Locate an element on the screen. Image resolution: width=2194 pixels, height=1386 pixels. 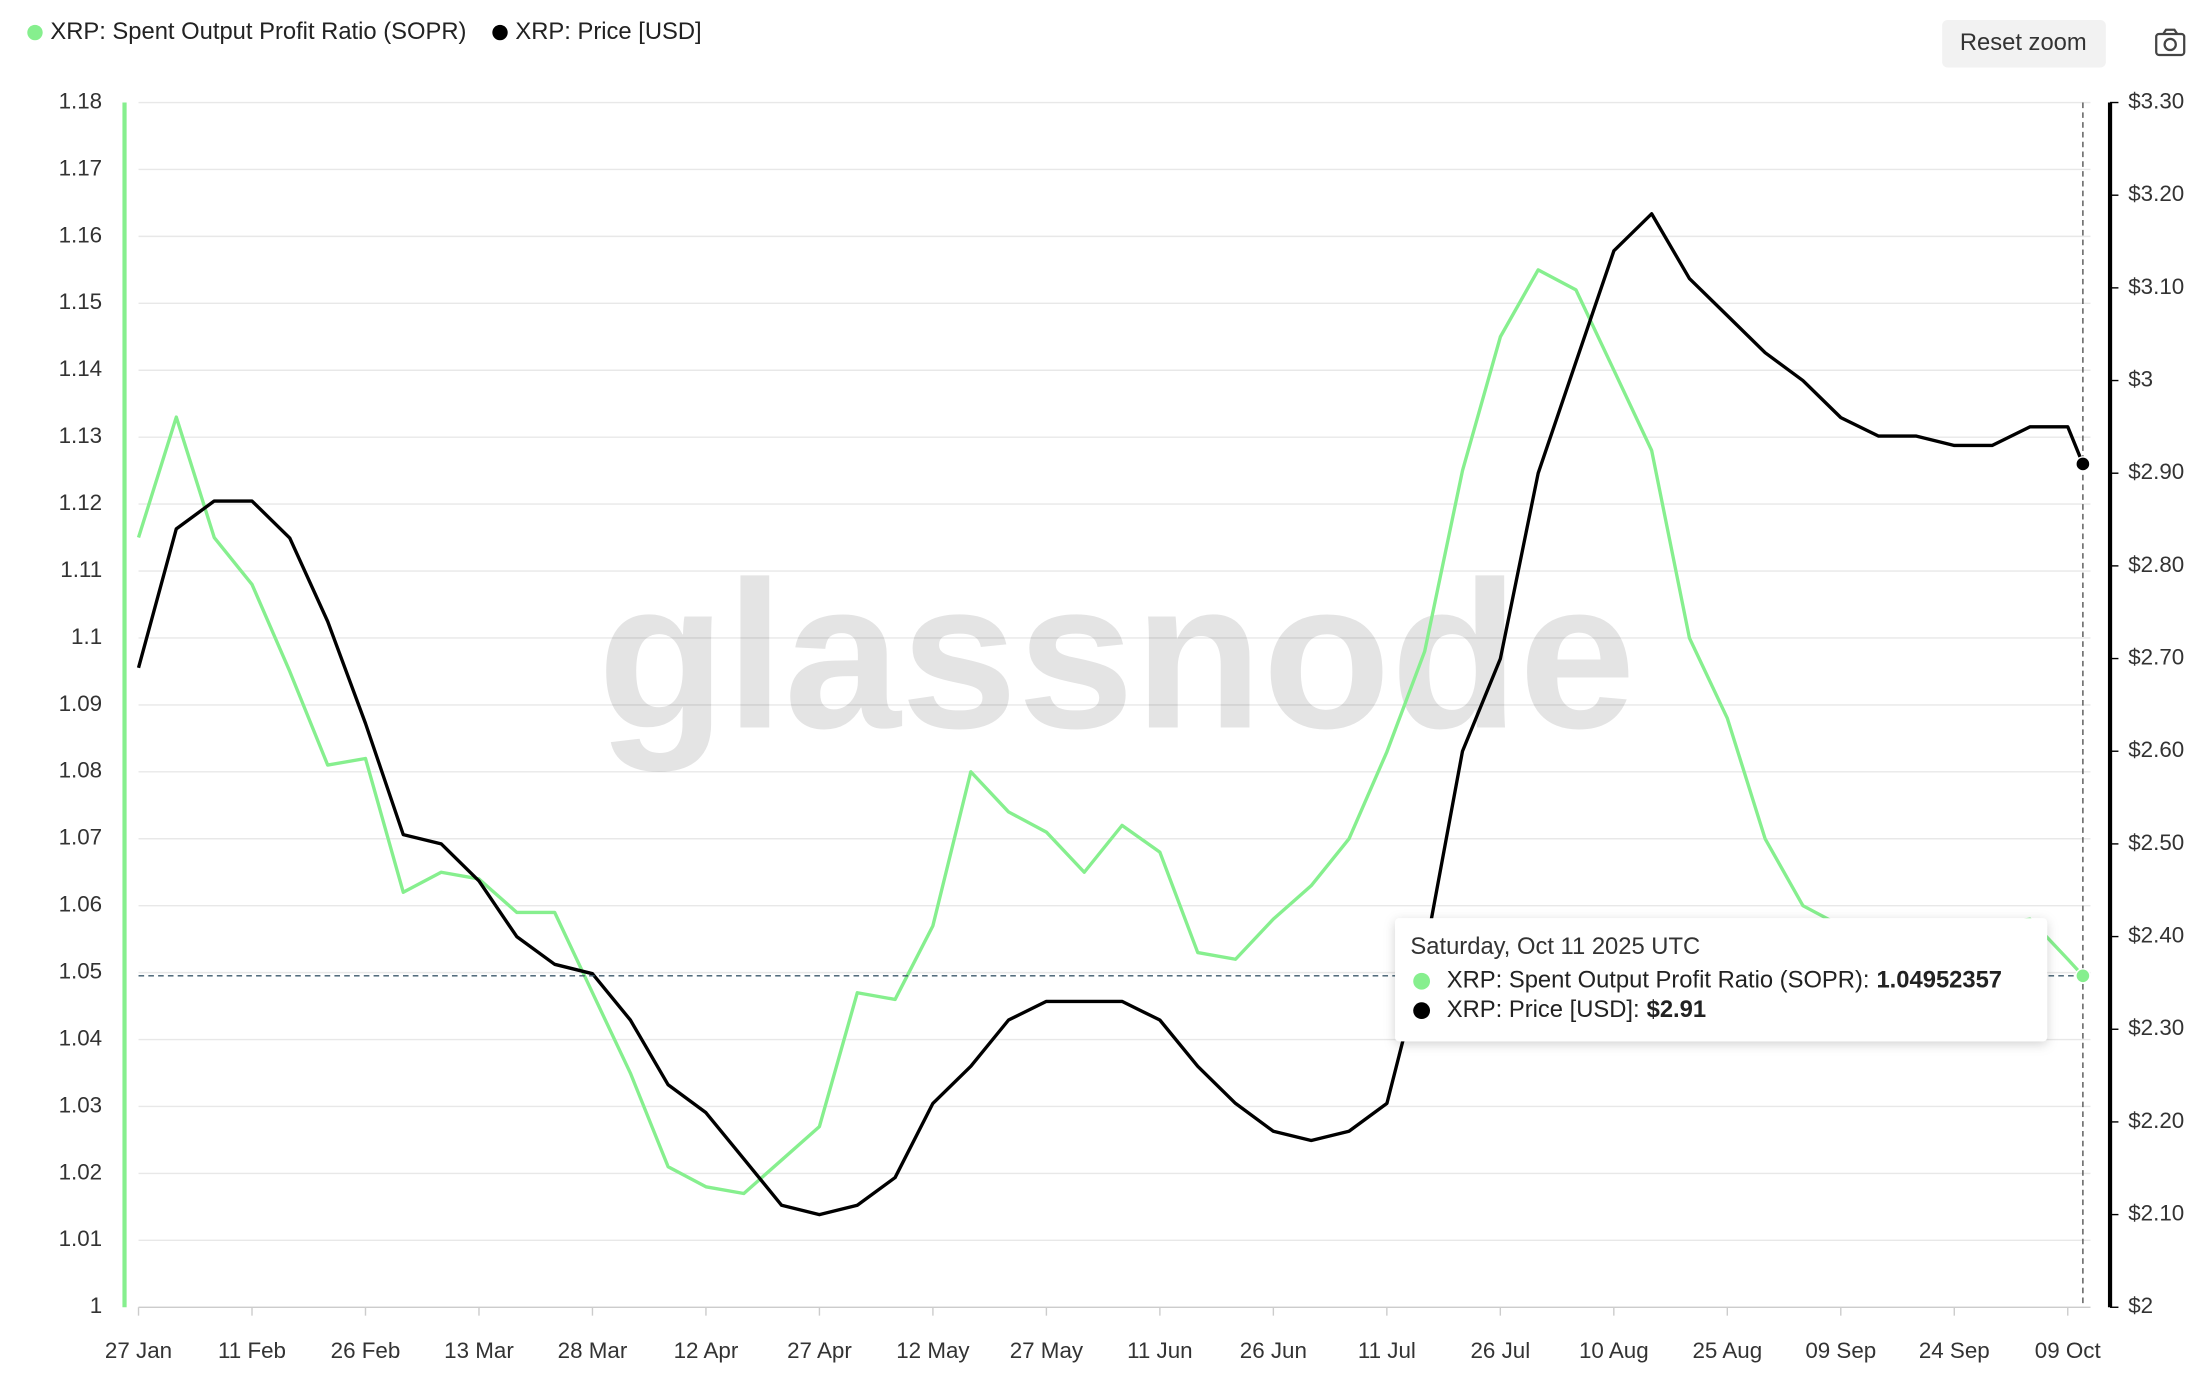
y-tick-label: 1.17 is located at coordinates (81, 167).